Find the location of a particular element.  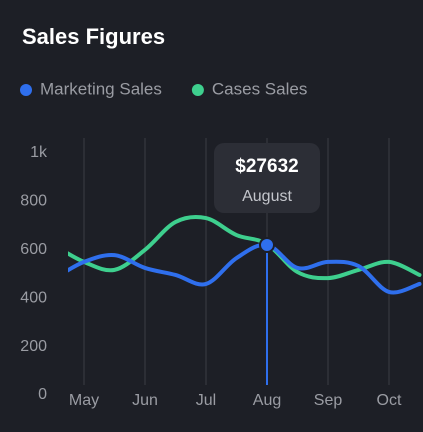

y-tick-label: 200 is located at coordinates (33, 346).